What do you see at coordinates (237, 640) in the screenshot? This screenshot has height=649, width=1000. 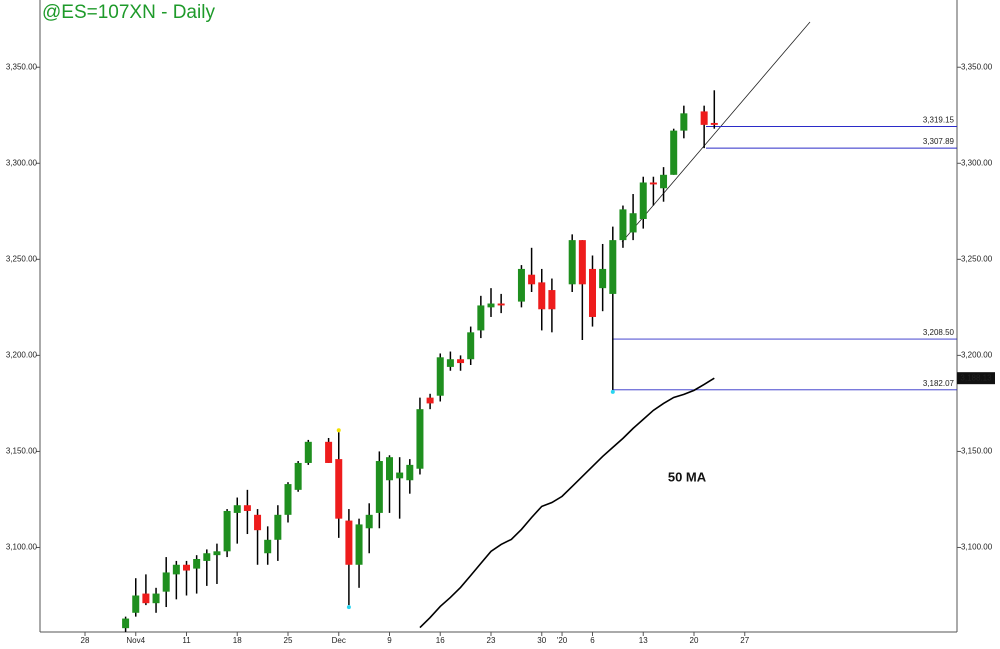 I see `x-tick-label: 18` at bounding box center [237, 640].